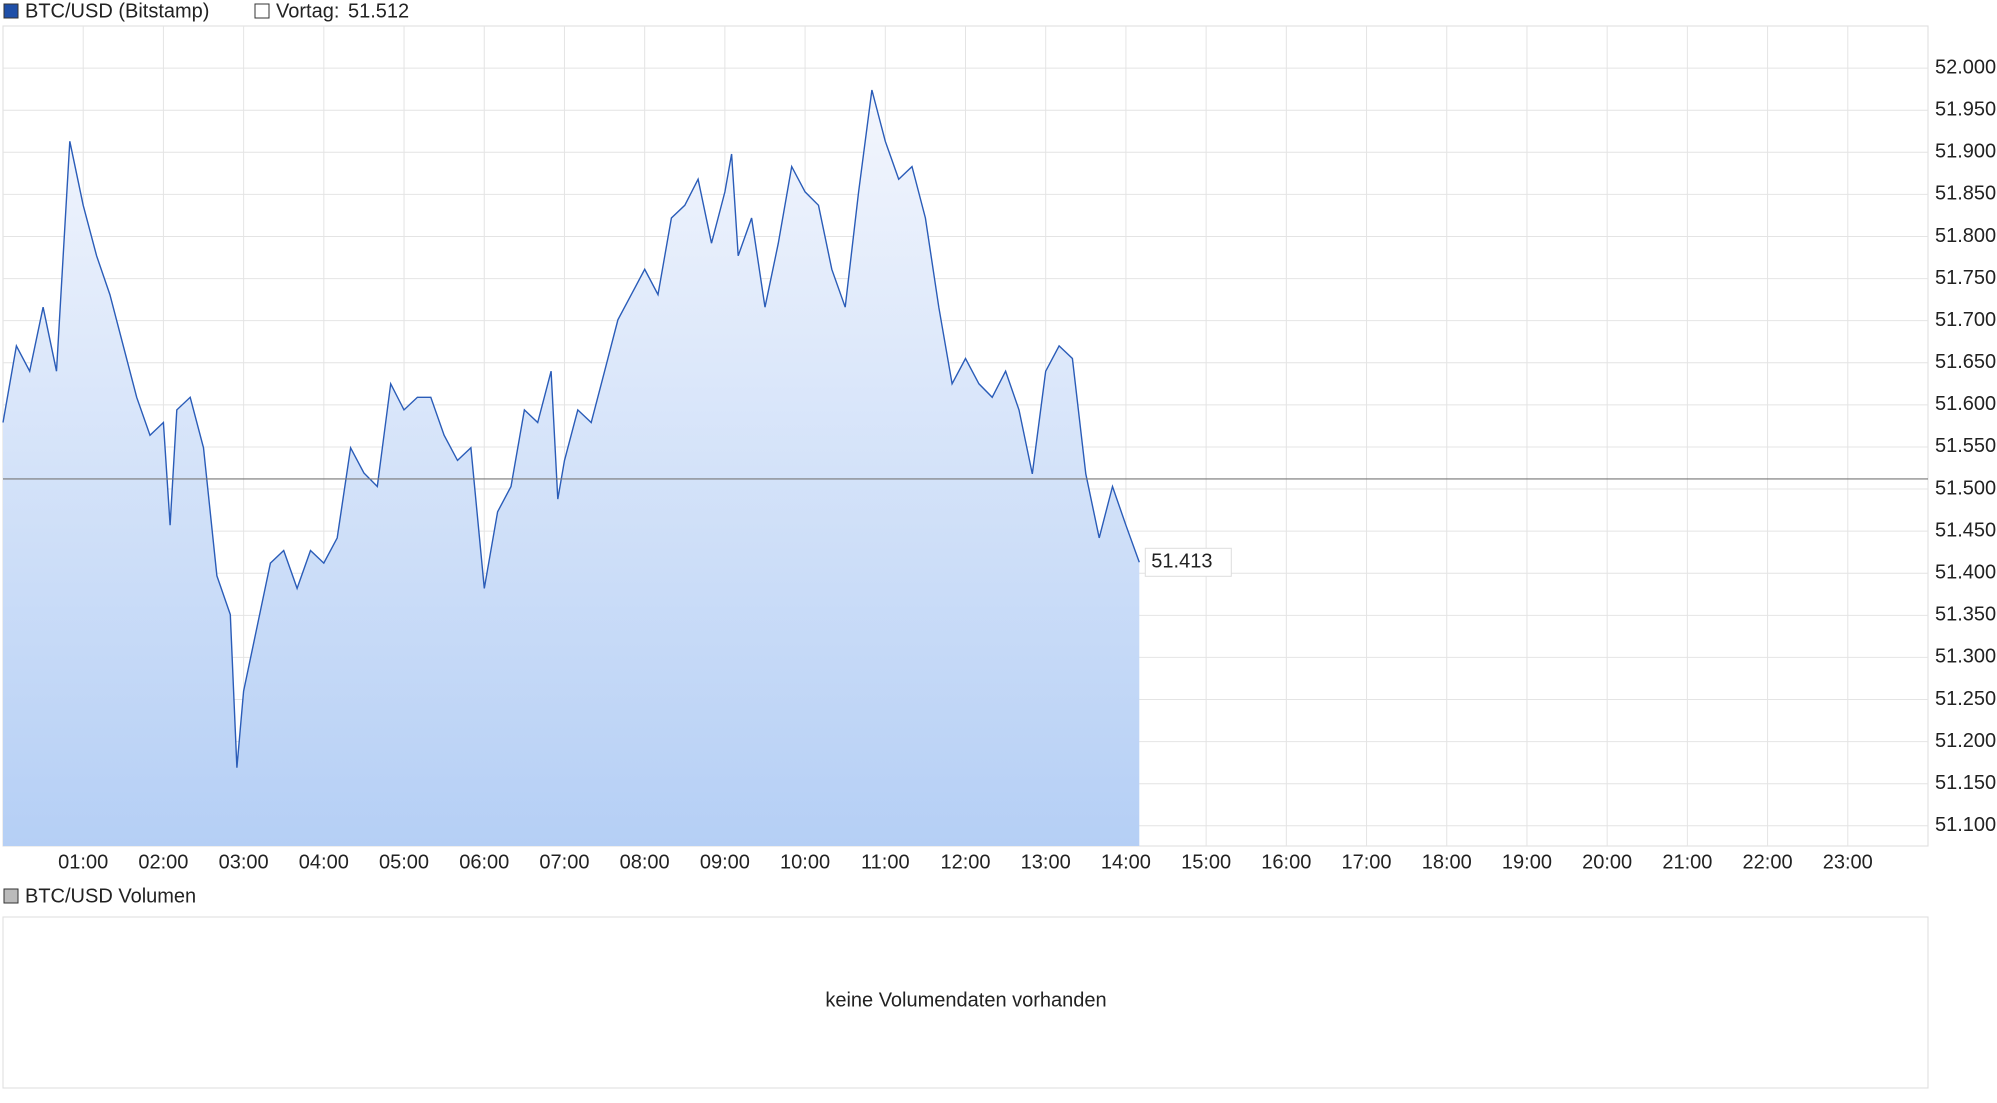  What do you see at coordinates (1965, 825) in the screenshot?
I see `y-tick-label: 51.100` at bounding box center [1965, 825].